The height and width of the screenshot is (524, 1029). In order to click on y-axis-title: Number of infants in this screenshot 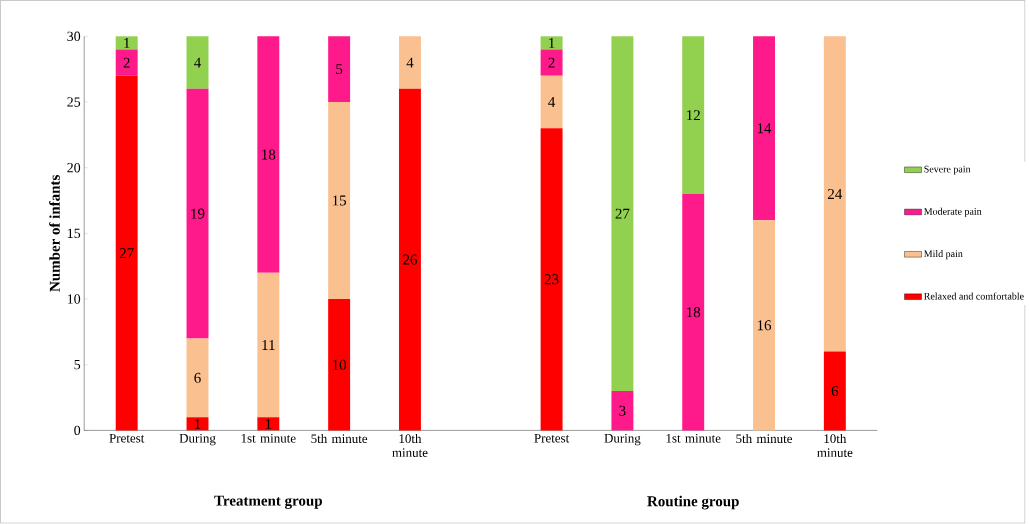, I will do `click(54, 233)`.